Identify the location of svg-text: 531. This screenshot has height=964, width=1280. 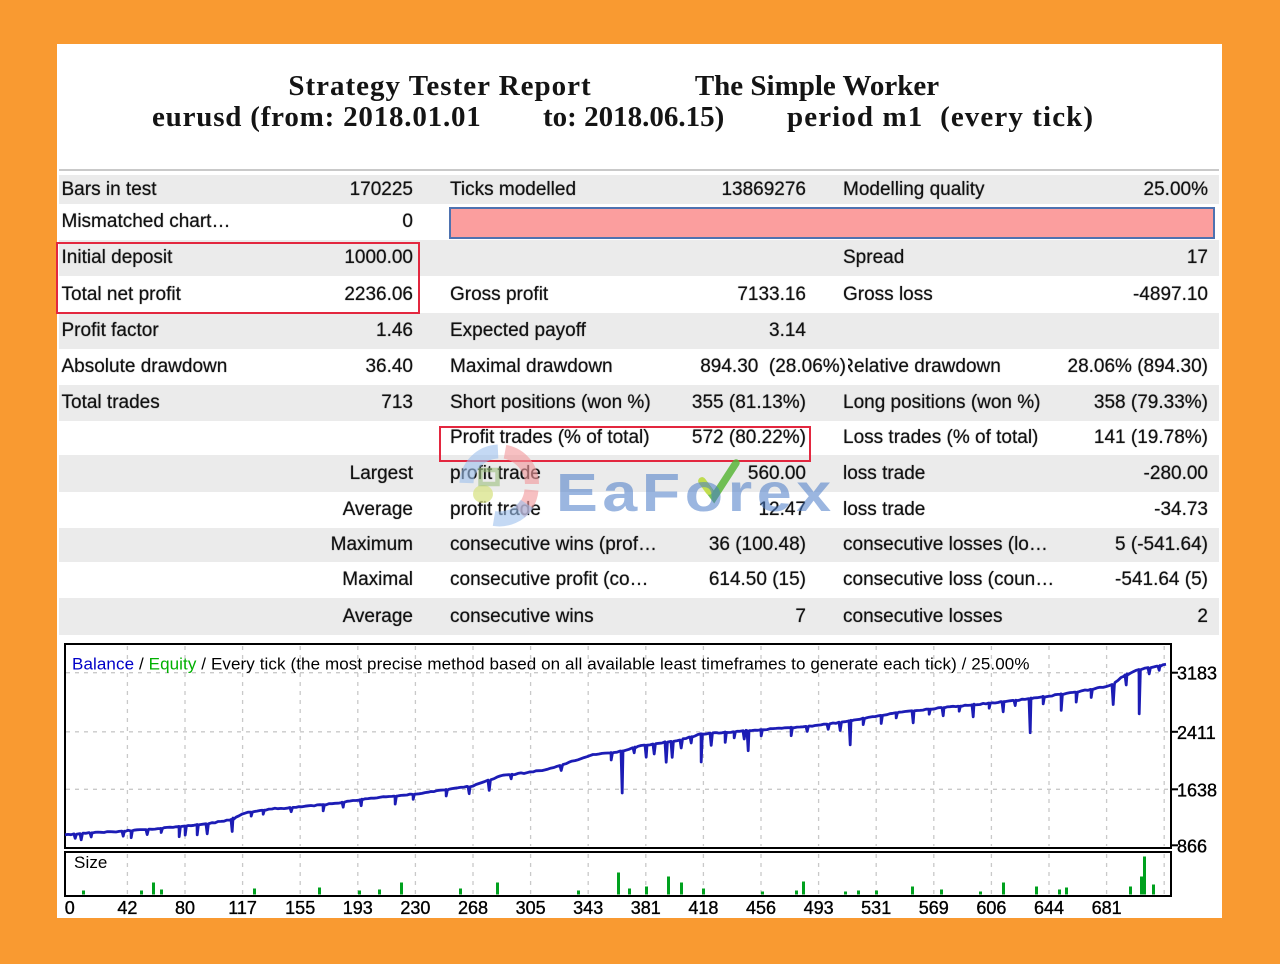
(876, 908).